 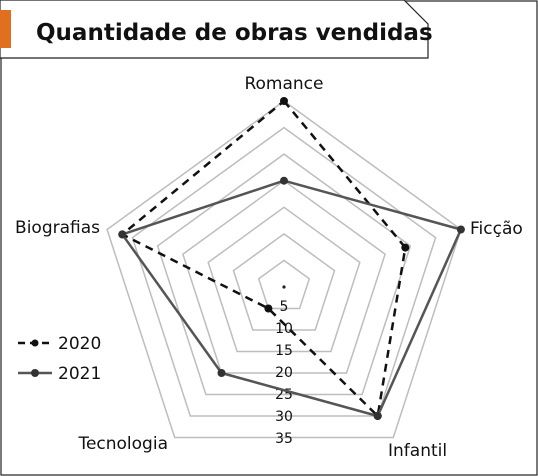 I want to click on axis-label-romance: Romance, so click(x=283, y=84).